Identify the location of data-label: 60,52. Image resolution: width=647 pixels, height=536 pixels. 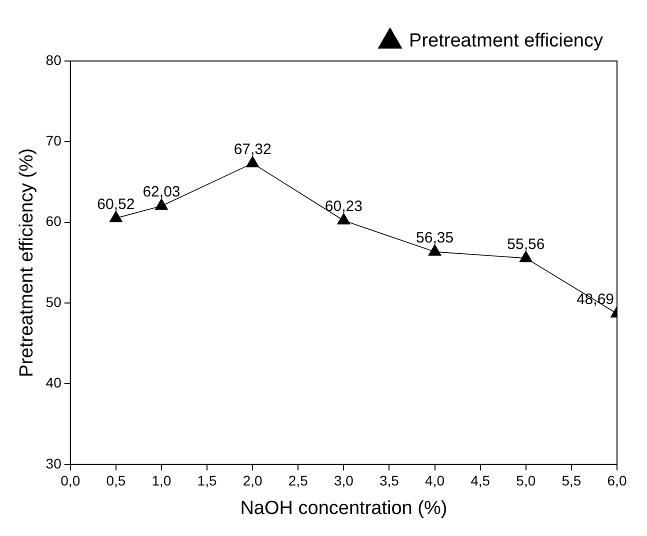
(116, 204).